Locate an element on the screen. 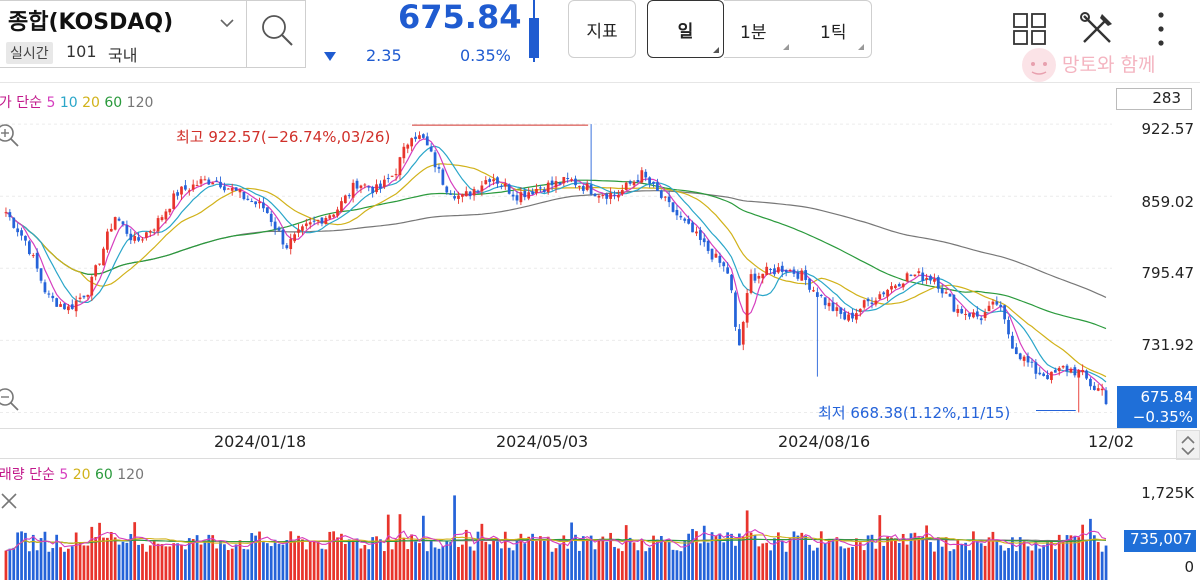 This screenshot has width=1200, height=580. period-tick-button: 1틱 is located at coordinates (833, 30).